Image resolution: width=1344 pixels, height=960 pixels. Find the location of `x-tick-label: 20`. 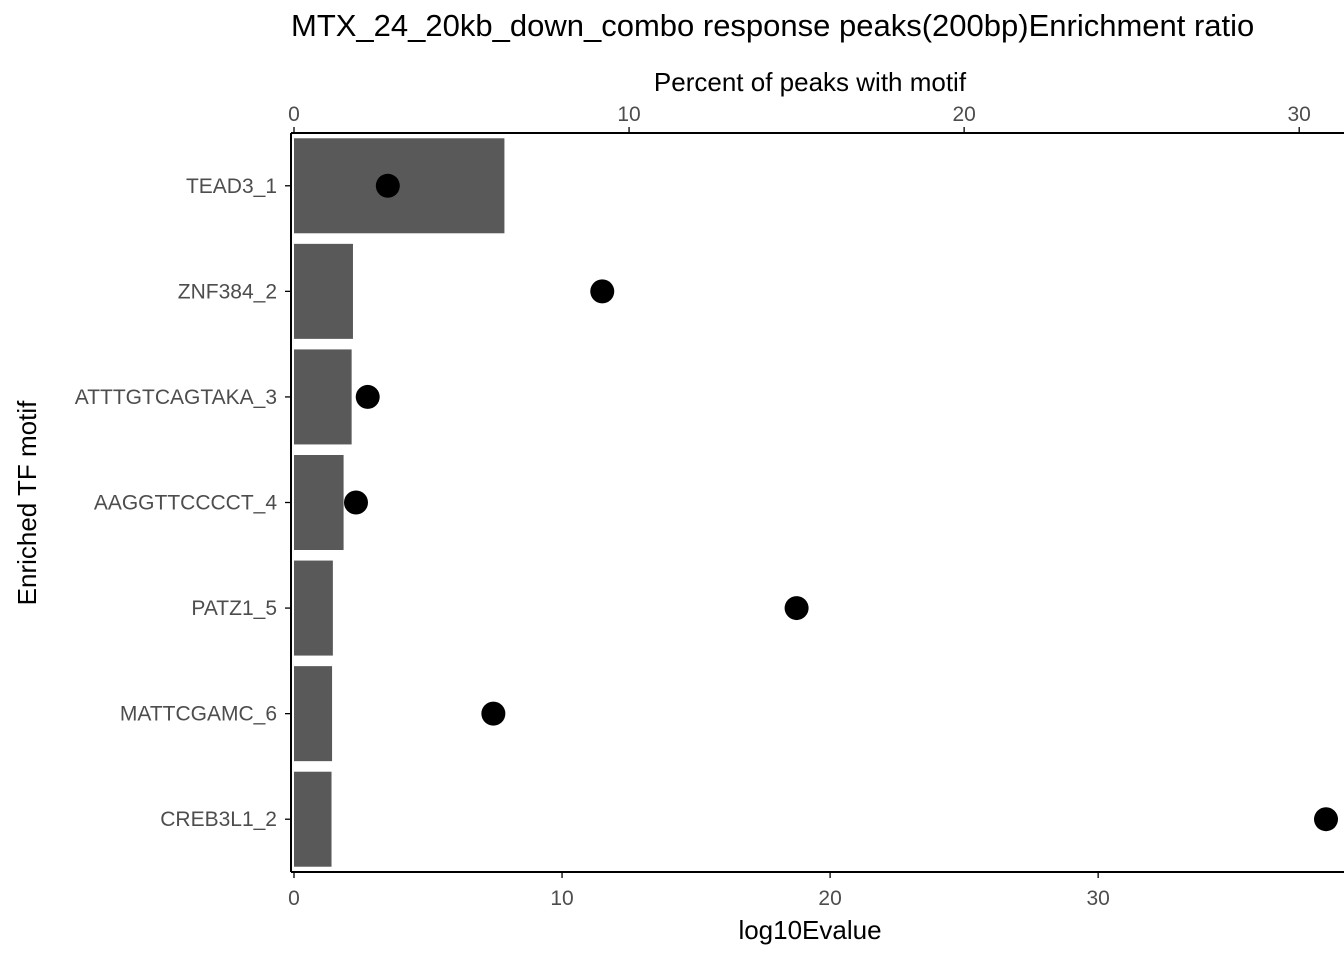

x-tick-label: 20 is located at coordinates (829, 898).